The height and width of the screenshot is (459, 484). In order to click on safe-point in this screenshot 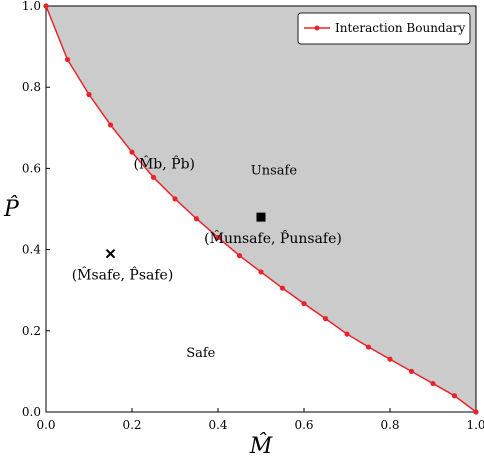, I will do `click(110, 253)`.